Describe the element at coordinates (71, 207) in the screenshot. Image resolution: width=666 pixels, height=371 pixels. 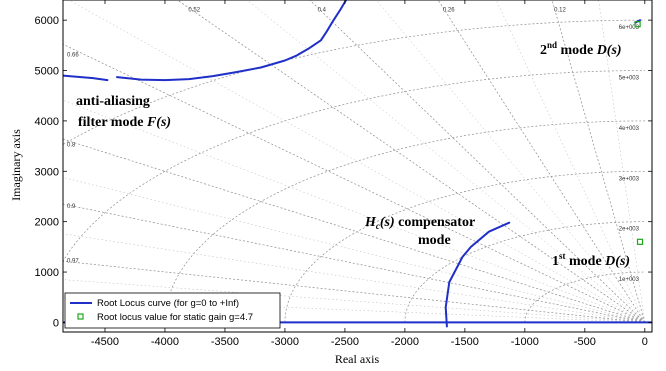
I see `damping-label-1: 0.9` at that location.